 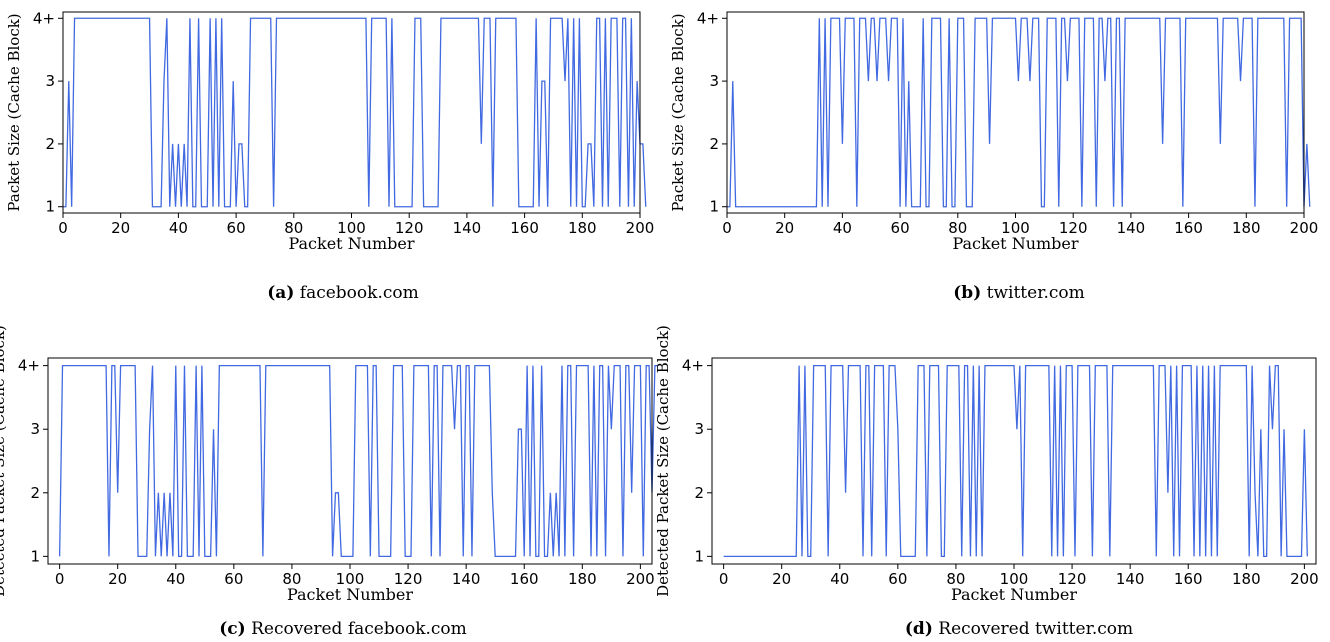 I want to click on x-tick-label-d: 60, so click(x=897, y=579).